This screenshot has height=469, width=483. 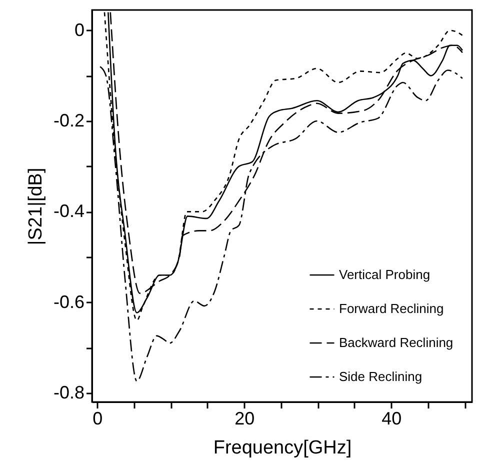 What do you see at coordinates (396, 342) in the screenshot?
I see `legend-label: Backward Reclining` at bounding box center [396, 342].